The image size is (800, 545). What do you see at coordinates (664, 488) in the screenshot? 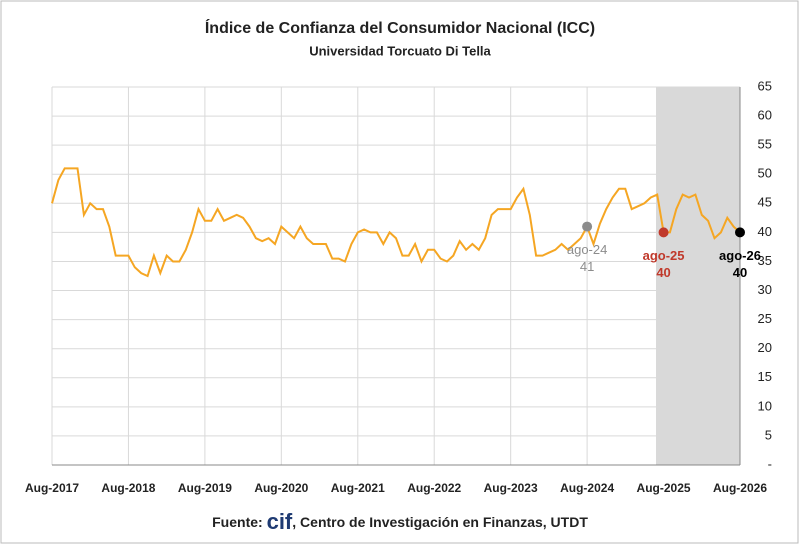
I see `x-tick-label: Aug-2025` at bounding box center [664, 488].